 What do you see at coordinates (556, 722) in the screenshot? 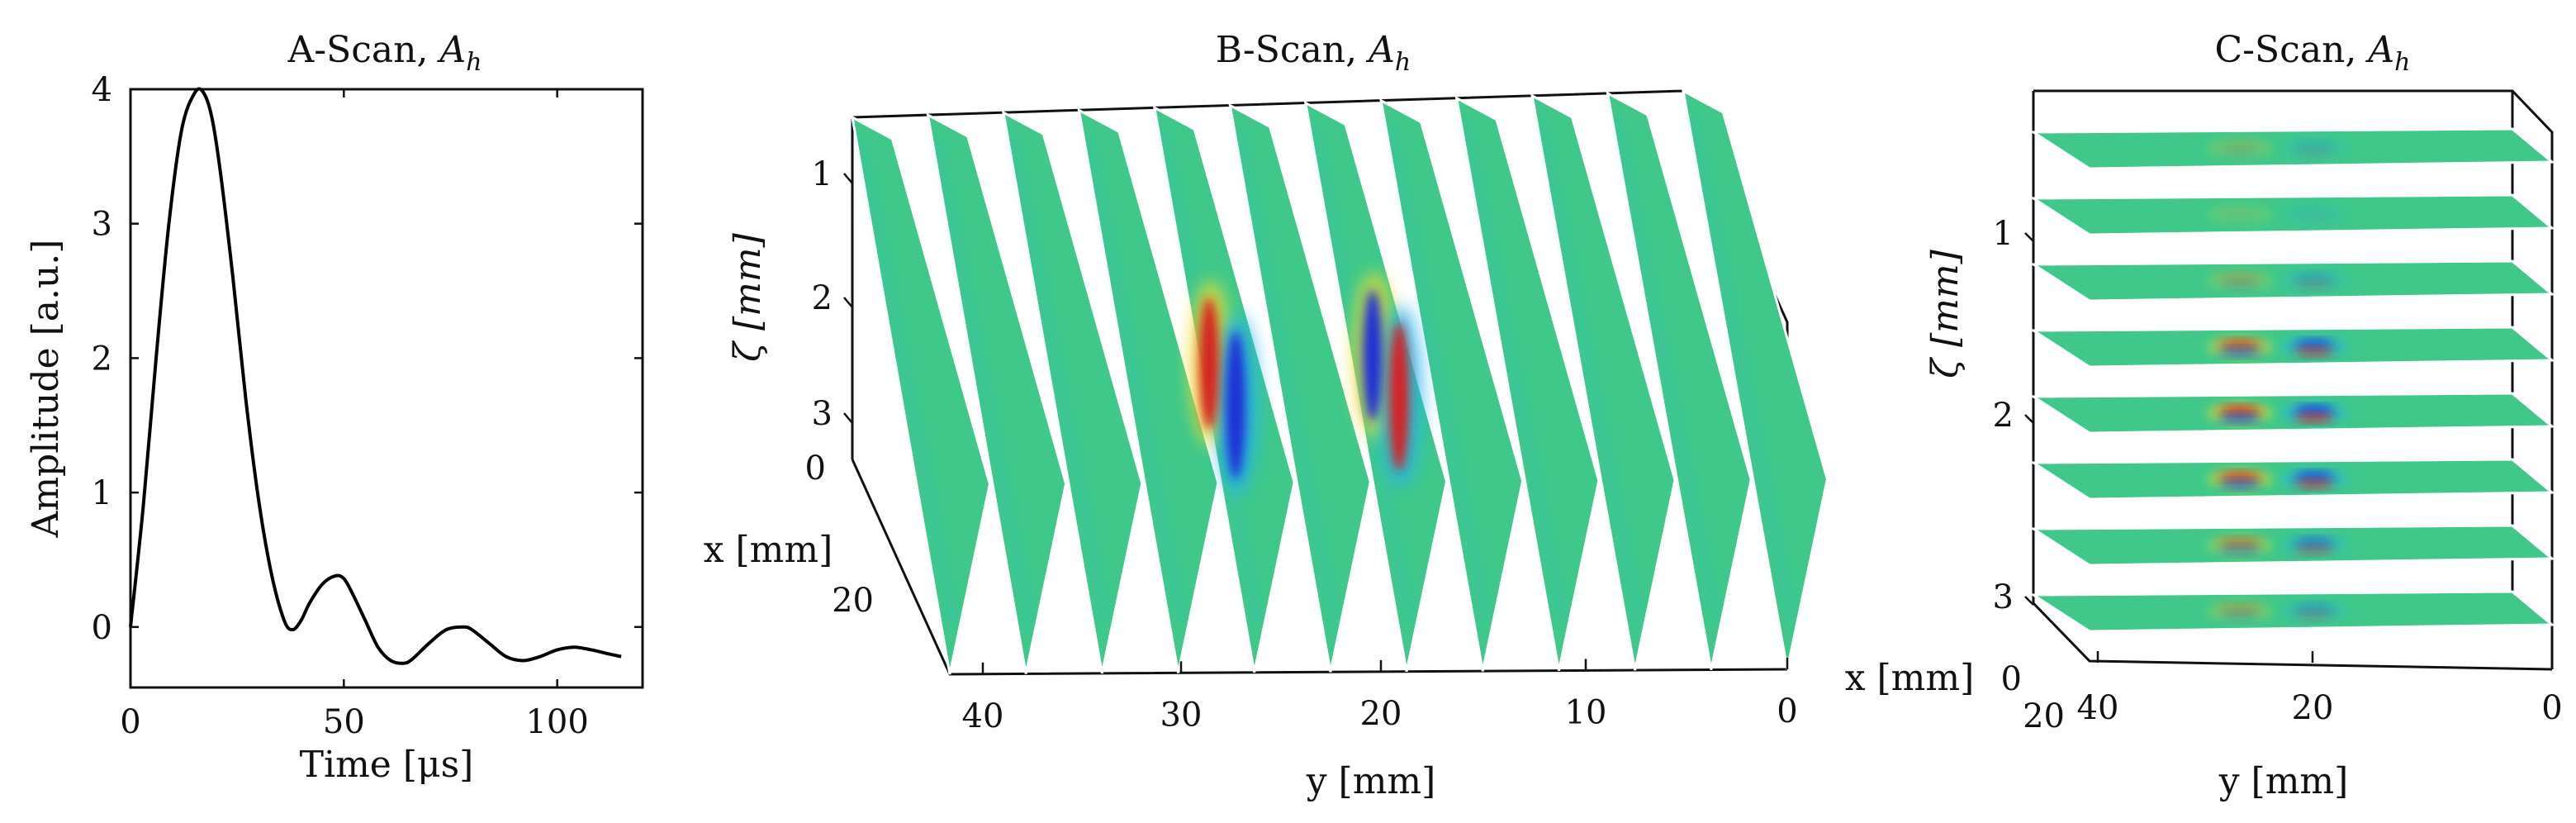
I see `a-scan-xtick-label: 100` at bounding box center [556, 722].